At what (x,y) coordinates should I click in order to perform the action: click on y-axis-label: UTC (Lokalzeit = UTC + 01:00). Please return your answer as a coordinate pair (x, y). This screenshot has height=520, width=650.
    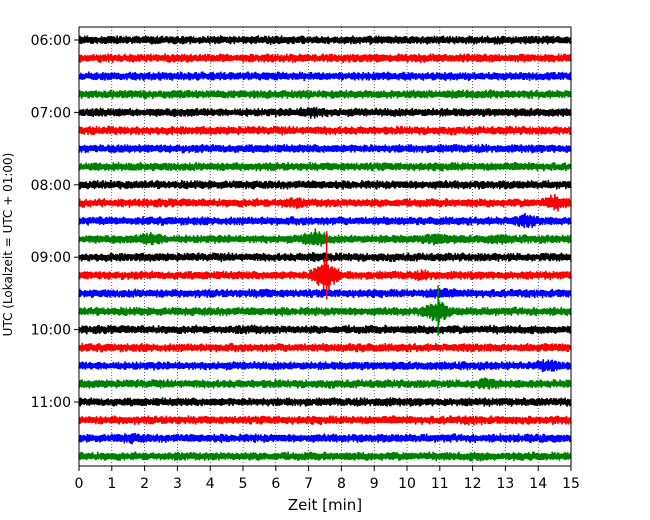
    Looking at the image, I should click on (8, 245).